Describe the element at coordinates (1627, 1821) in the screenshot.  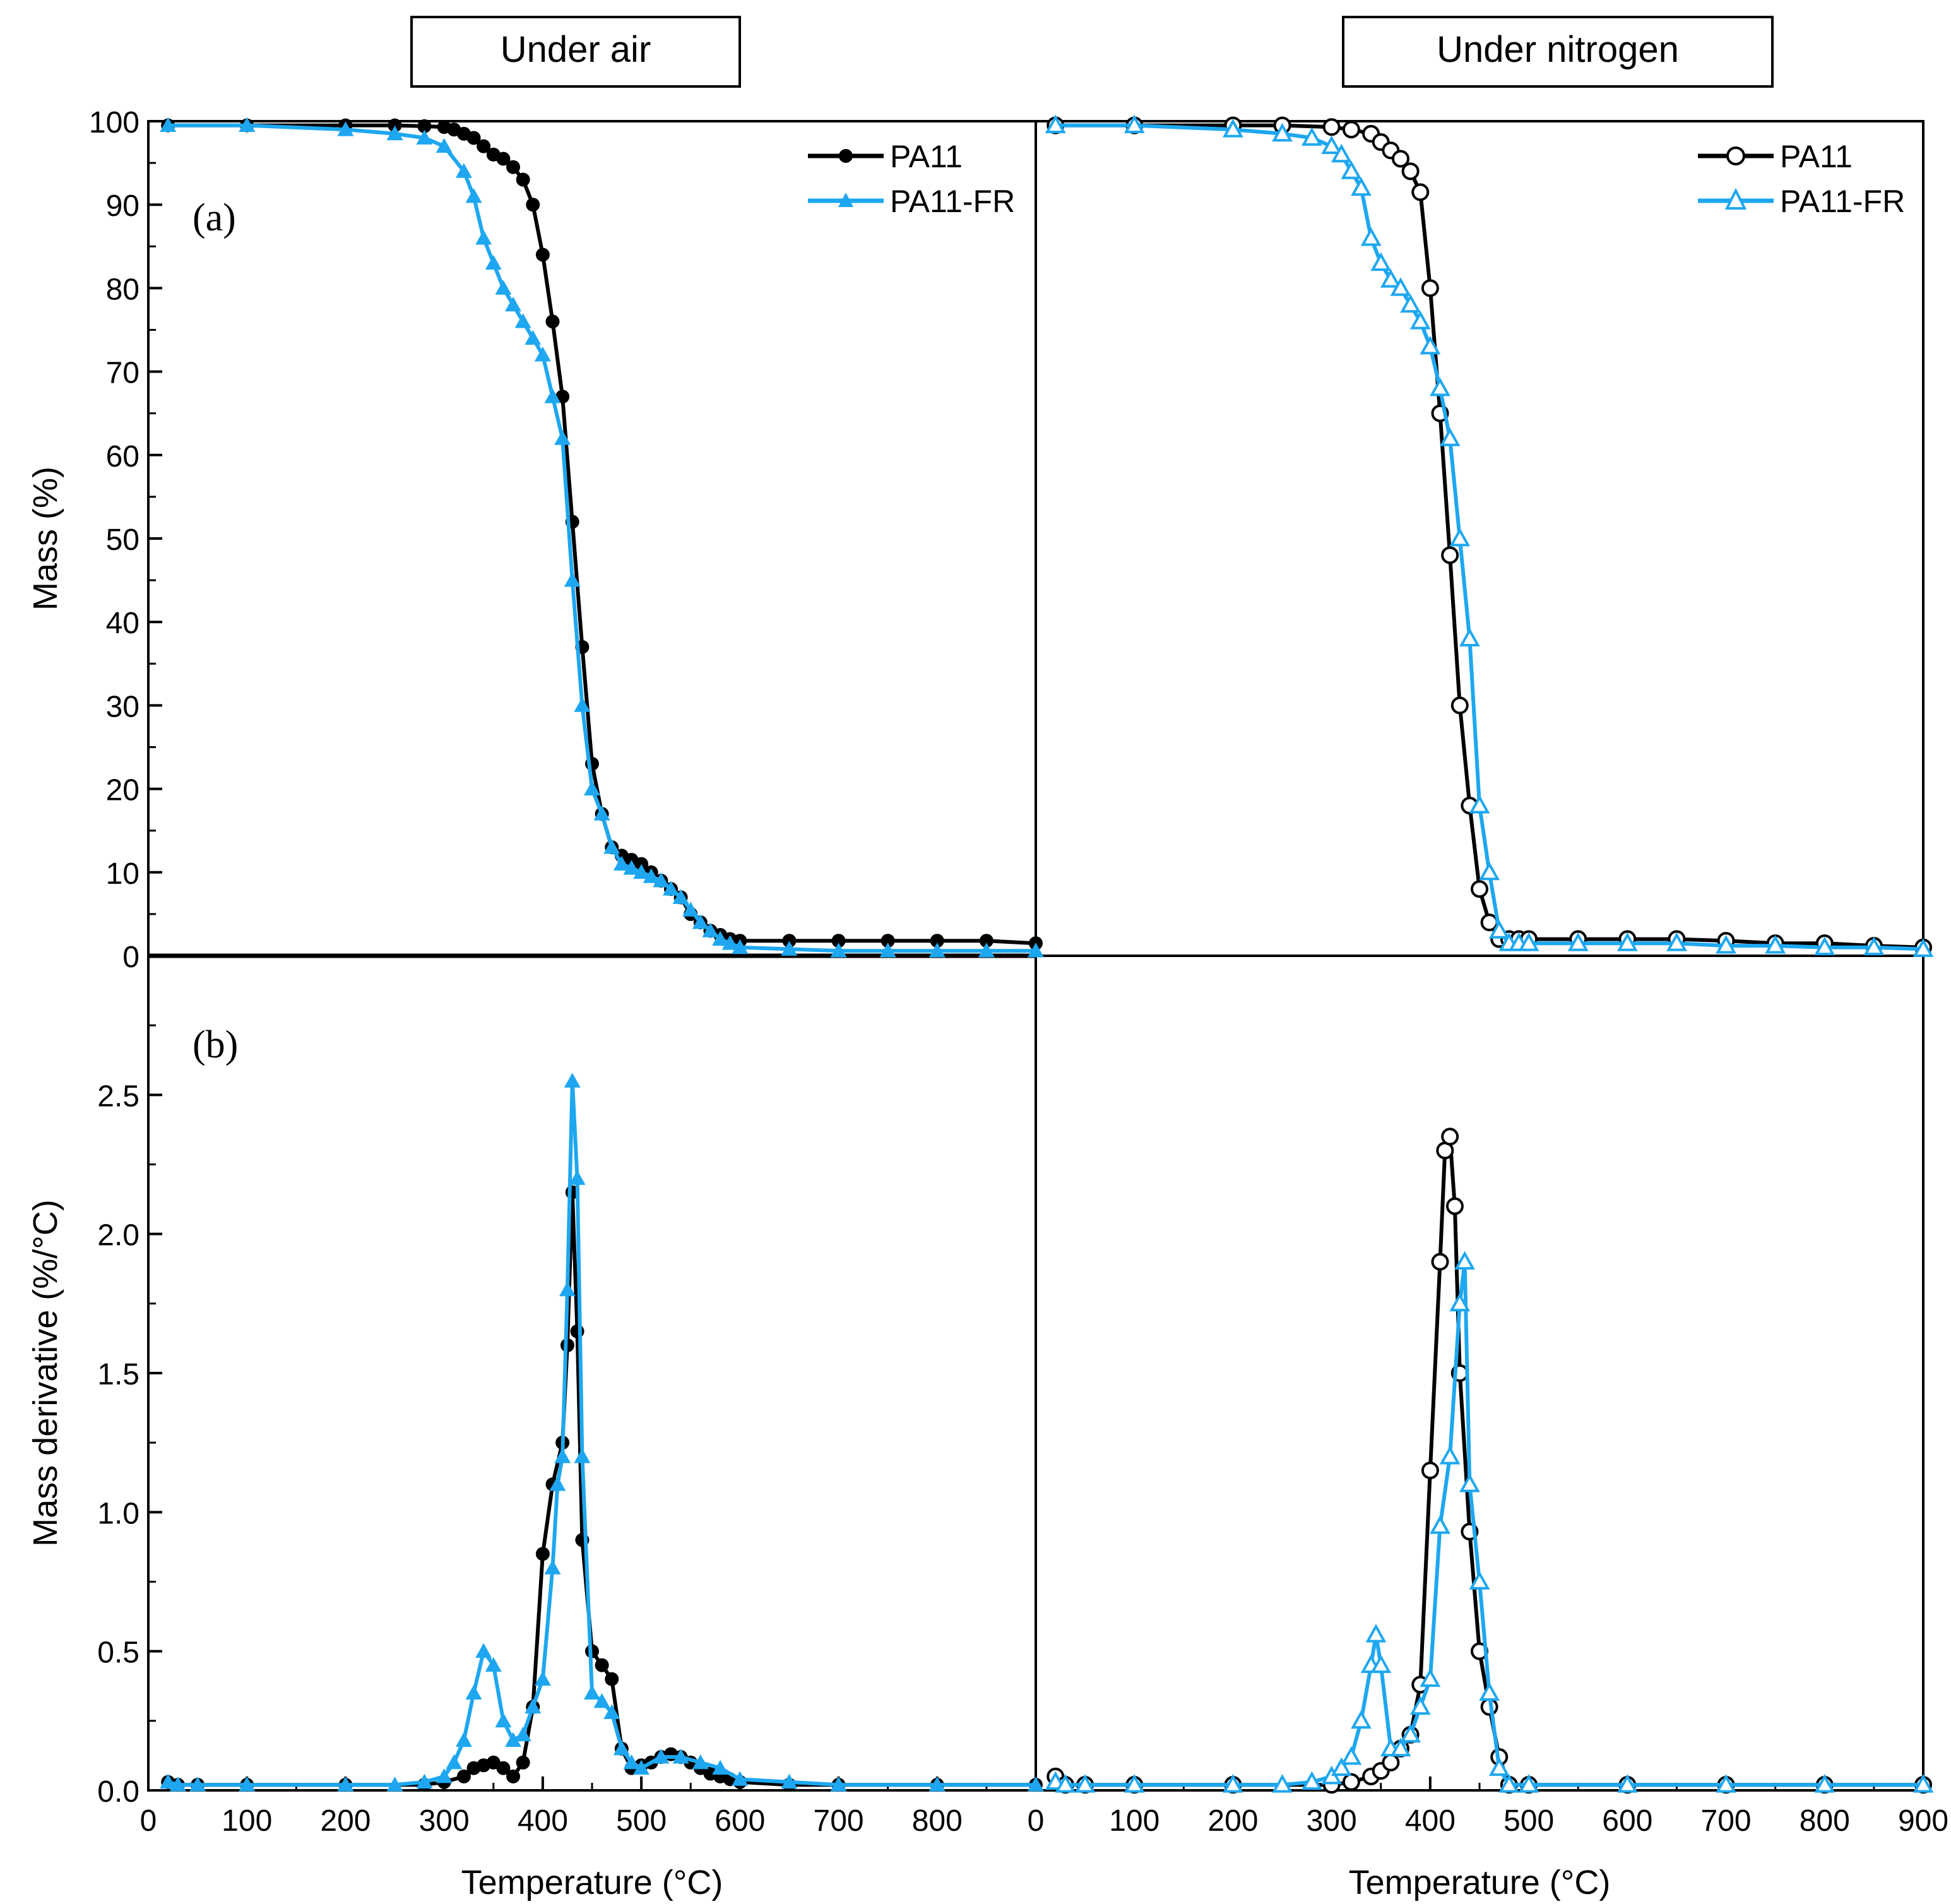
I see `x-tick-label: 600` at that location.